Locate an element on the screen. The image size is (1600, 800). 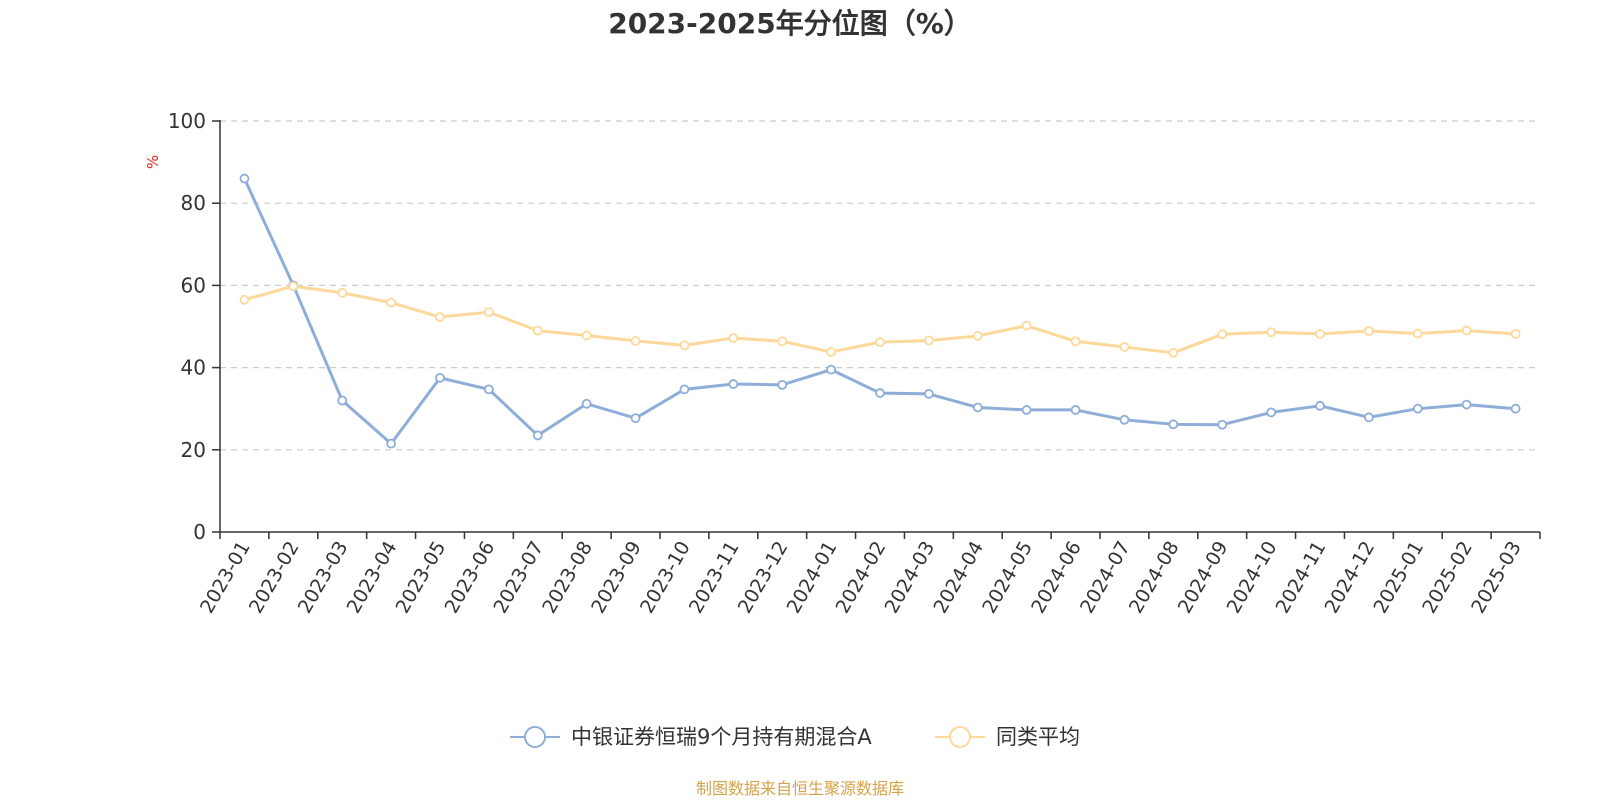
chart-title: 2023-2025年分位图（%） is located at coordinates (790, 23).